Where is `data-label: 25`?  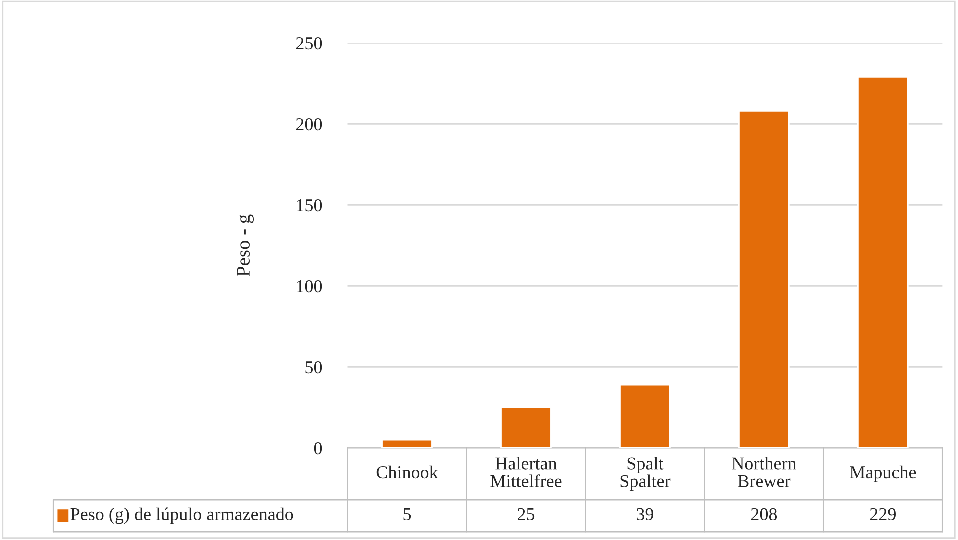
data-label: 25 is located at coordinates (526, 514).